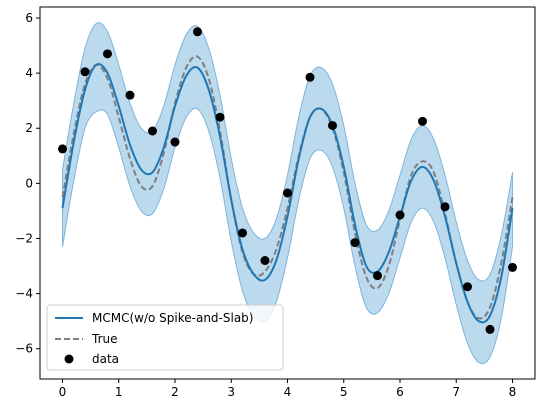 The width and height of the screenshot is (546, 413). I want to click on legend-swatch-data, so click(69, 359).